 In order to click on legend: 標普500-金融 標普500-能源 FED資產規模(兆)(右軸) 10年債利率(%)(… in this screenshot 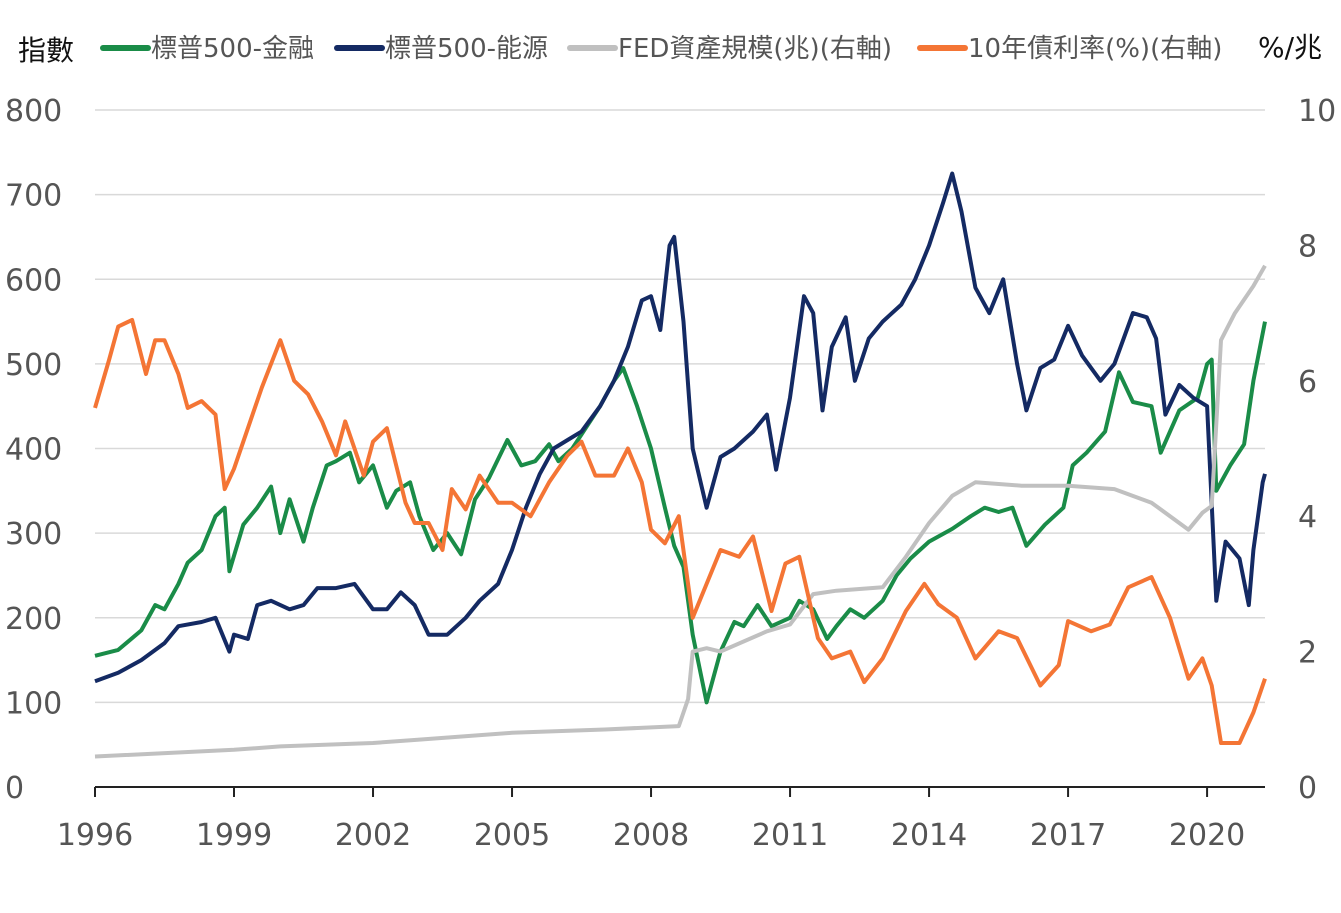, I will do `click(661, 49)`.